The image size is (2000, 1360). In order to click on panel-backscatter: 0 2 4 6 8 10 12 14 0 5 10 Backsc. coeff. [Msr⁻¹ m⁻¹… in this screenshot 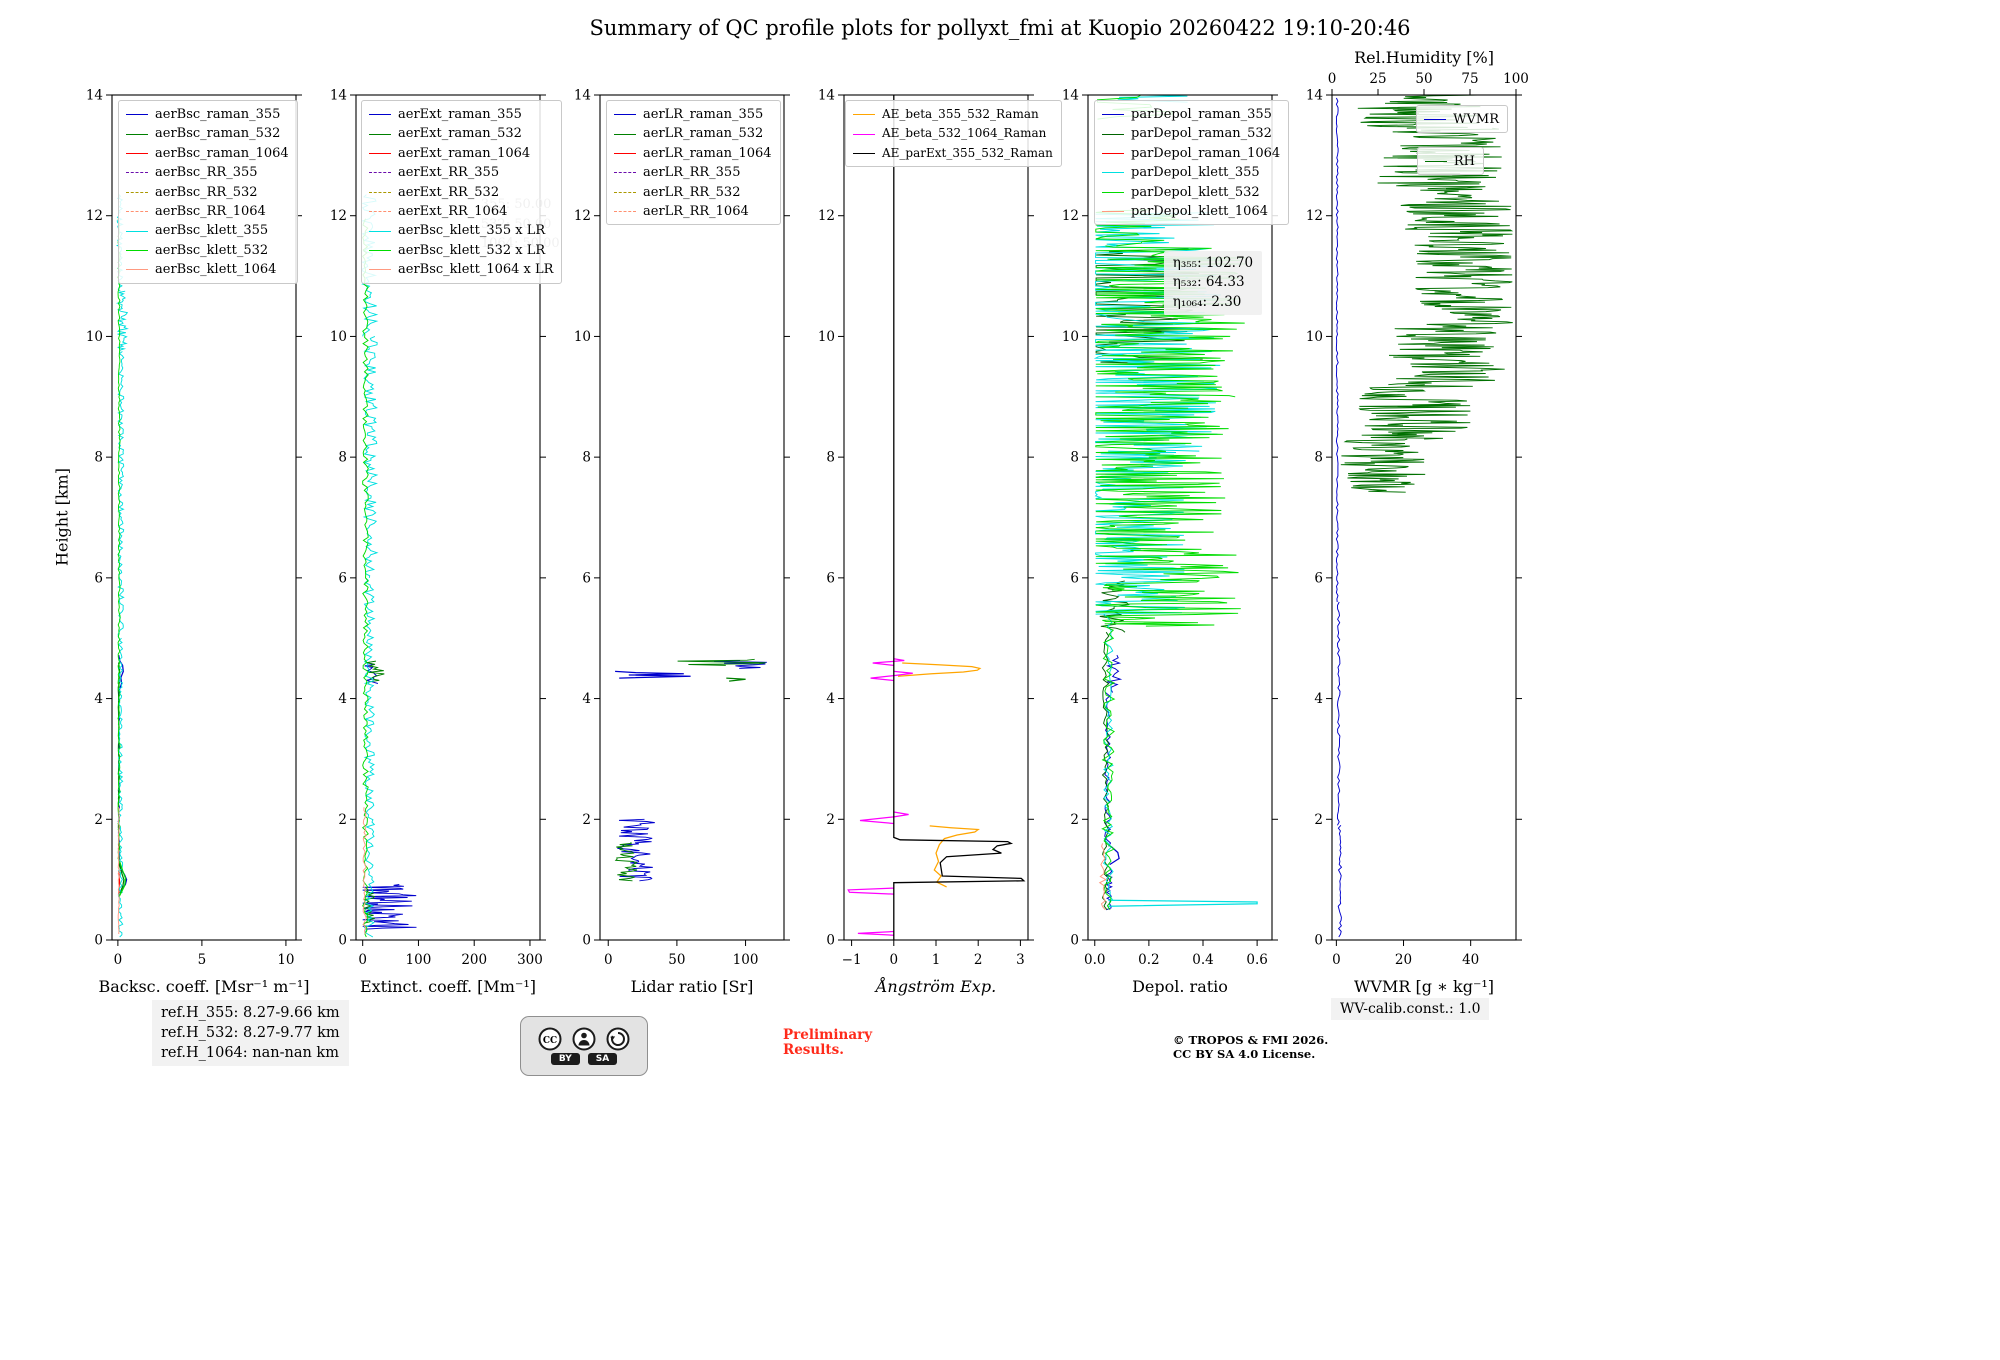, I will do `click(198, 542)`.